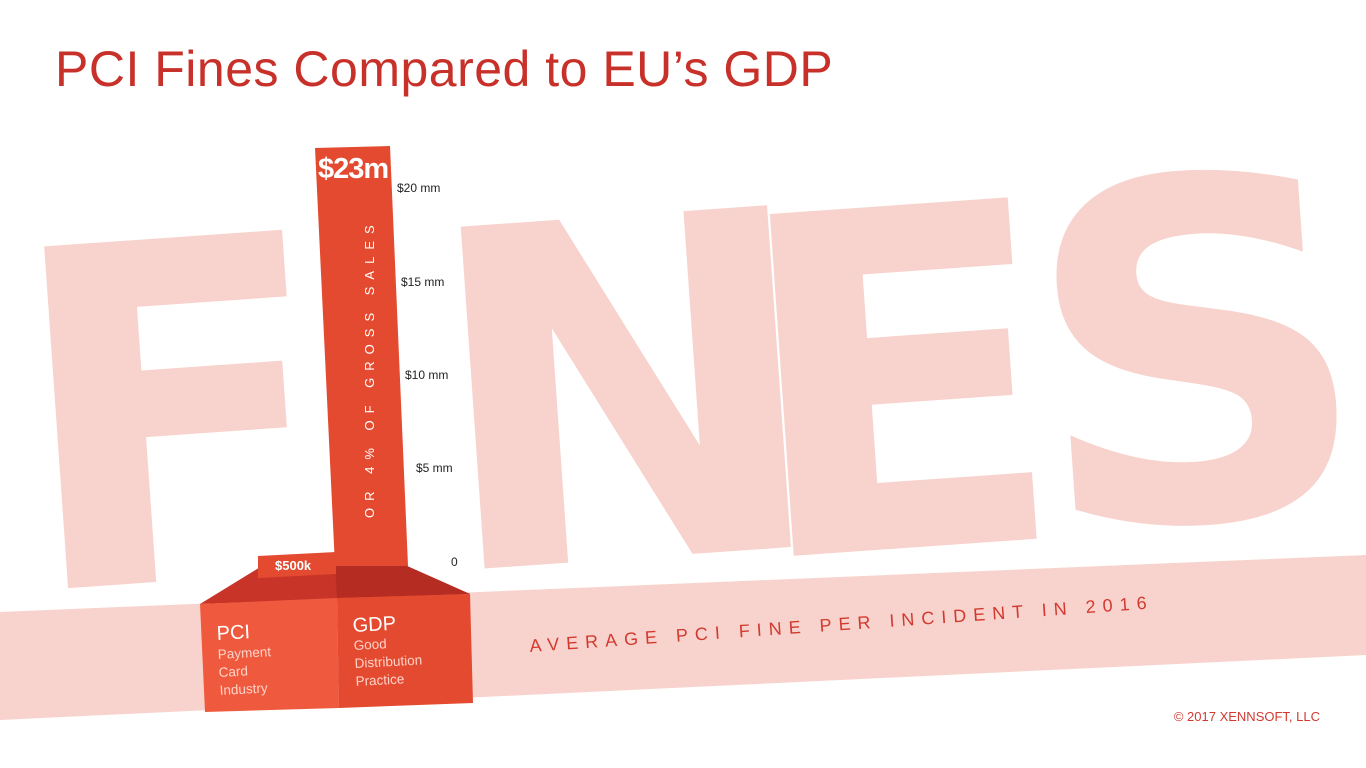 This screenshot has width=1366, height=768. Describe the element at coordinates (233, 671) in the screenshot. I see `category-sublabel-pci: Card` at that location.